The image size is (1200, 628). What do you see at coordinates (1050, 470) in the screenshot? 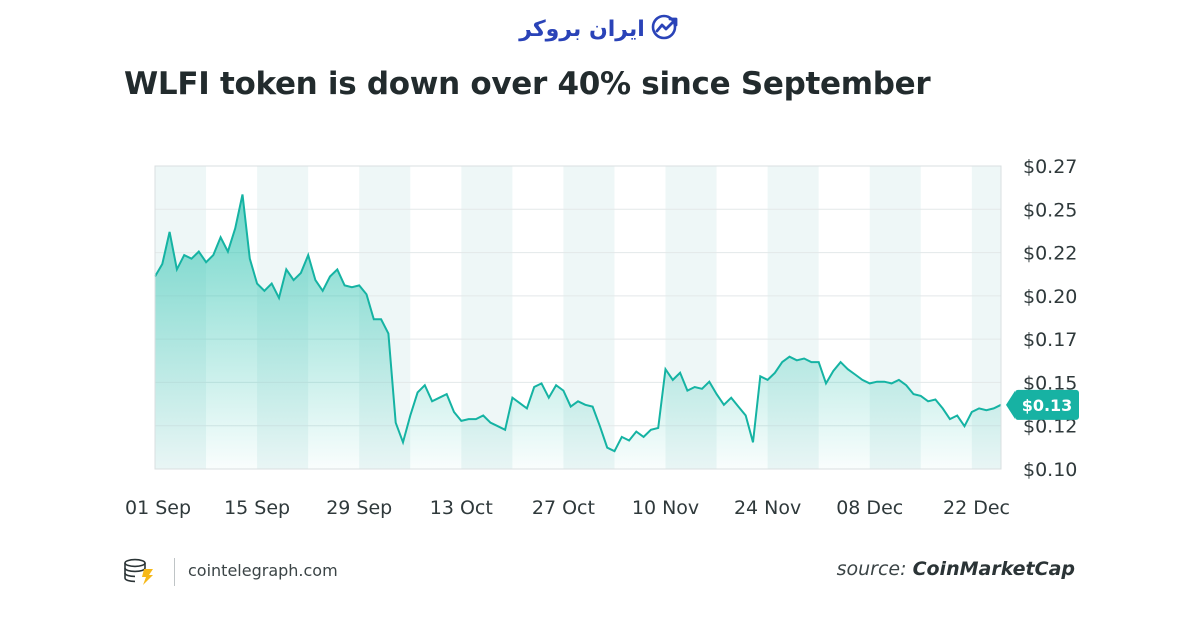
I see `y-tick-label: $0.10` at bounding box center [1050, 470].